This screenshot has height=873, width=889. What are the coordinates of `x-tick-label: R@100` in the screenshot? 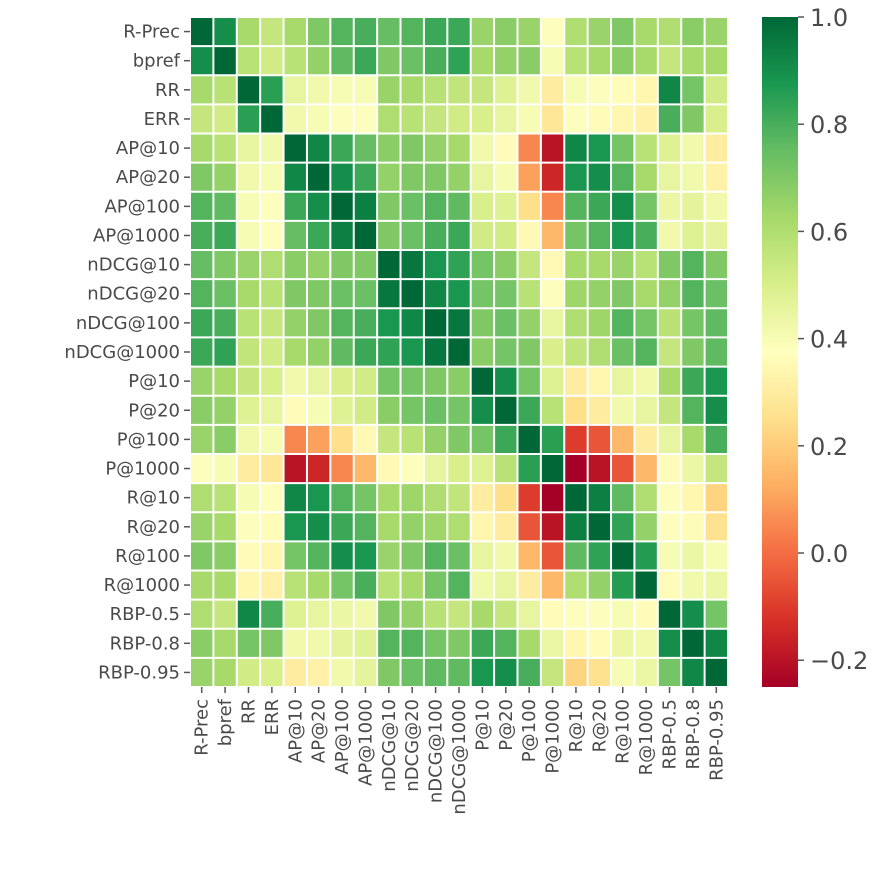 It's located at (623, 731).